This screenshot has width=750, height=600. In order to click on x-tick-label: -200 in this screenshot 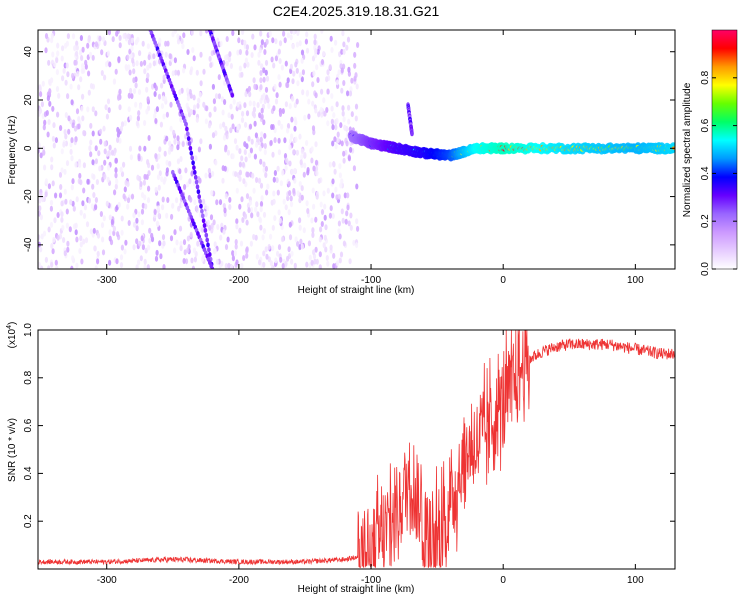, I will do `click(239, 280)`.